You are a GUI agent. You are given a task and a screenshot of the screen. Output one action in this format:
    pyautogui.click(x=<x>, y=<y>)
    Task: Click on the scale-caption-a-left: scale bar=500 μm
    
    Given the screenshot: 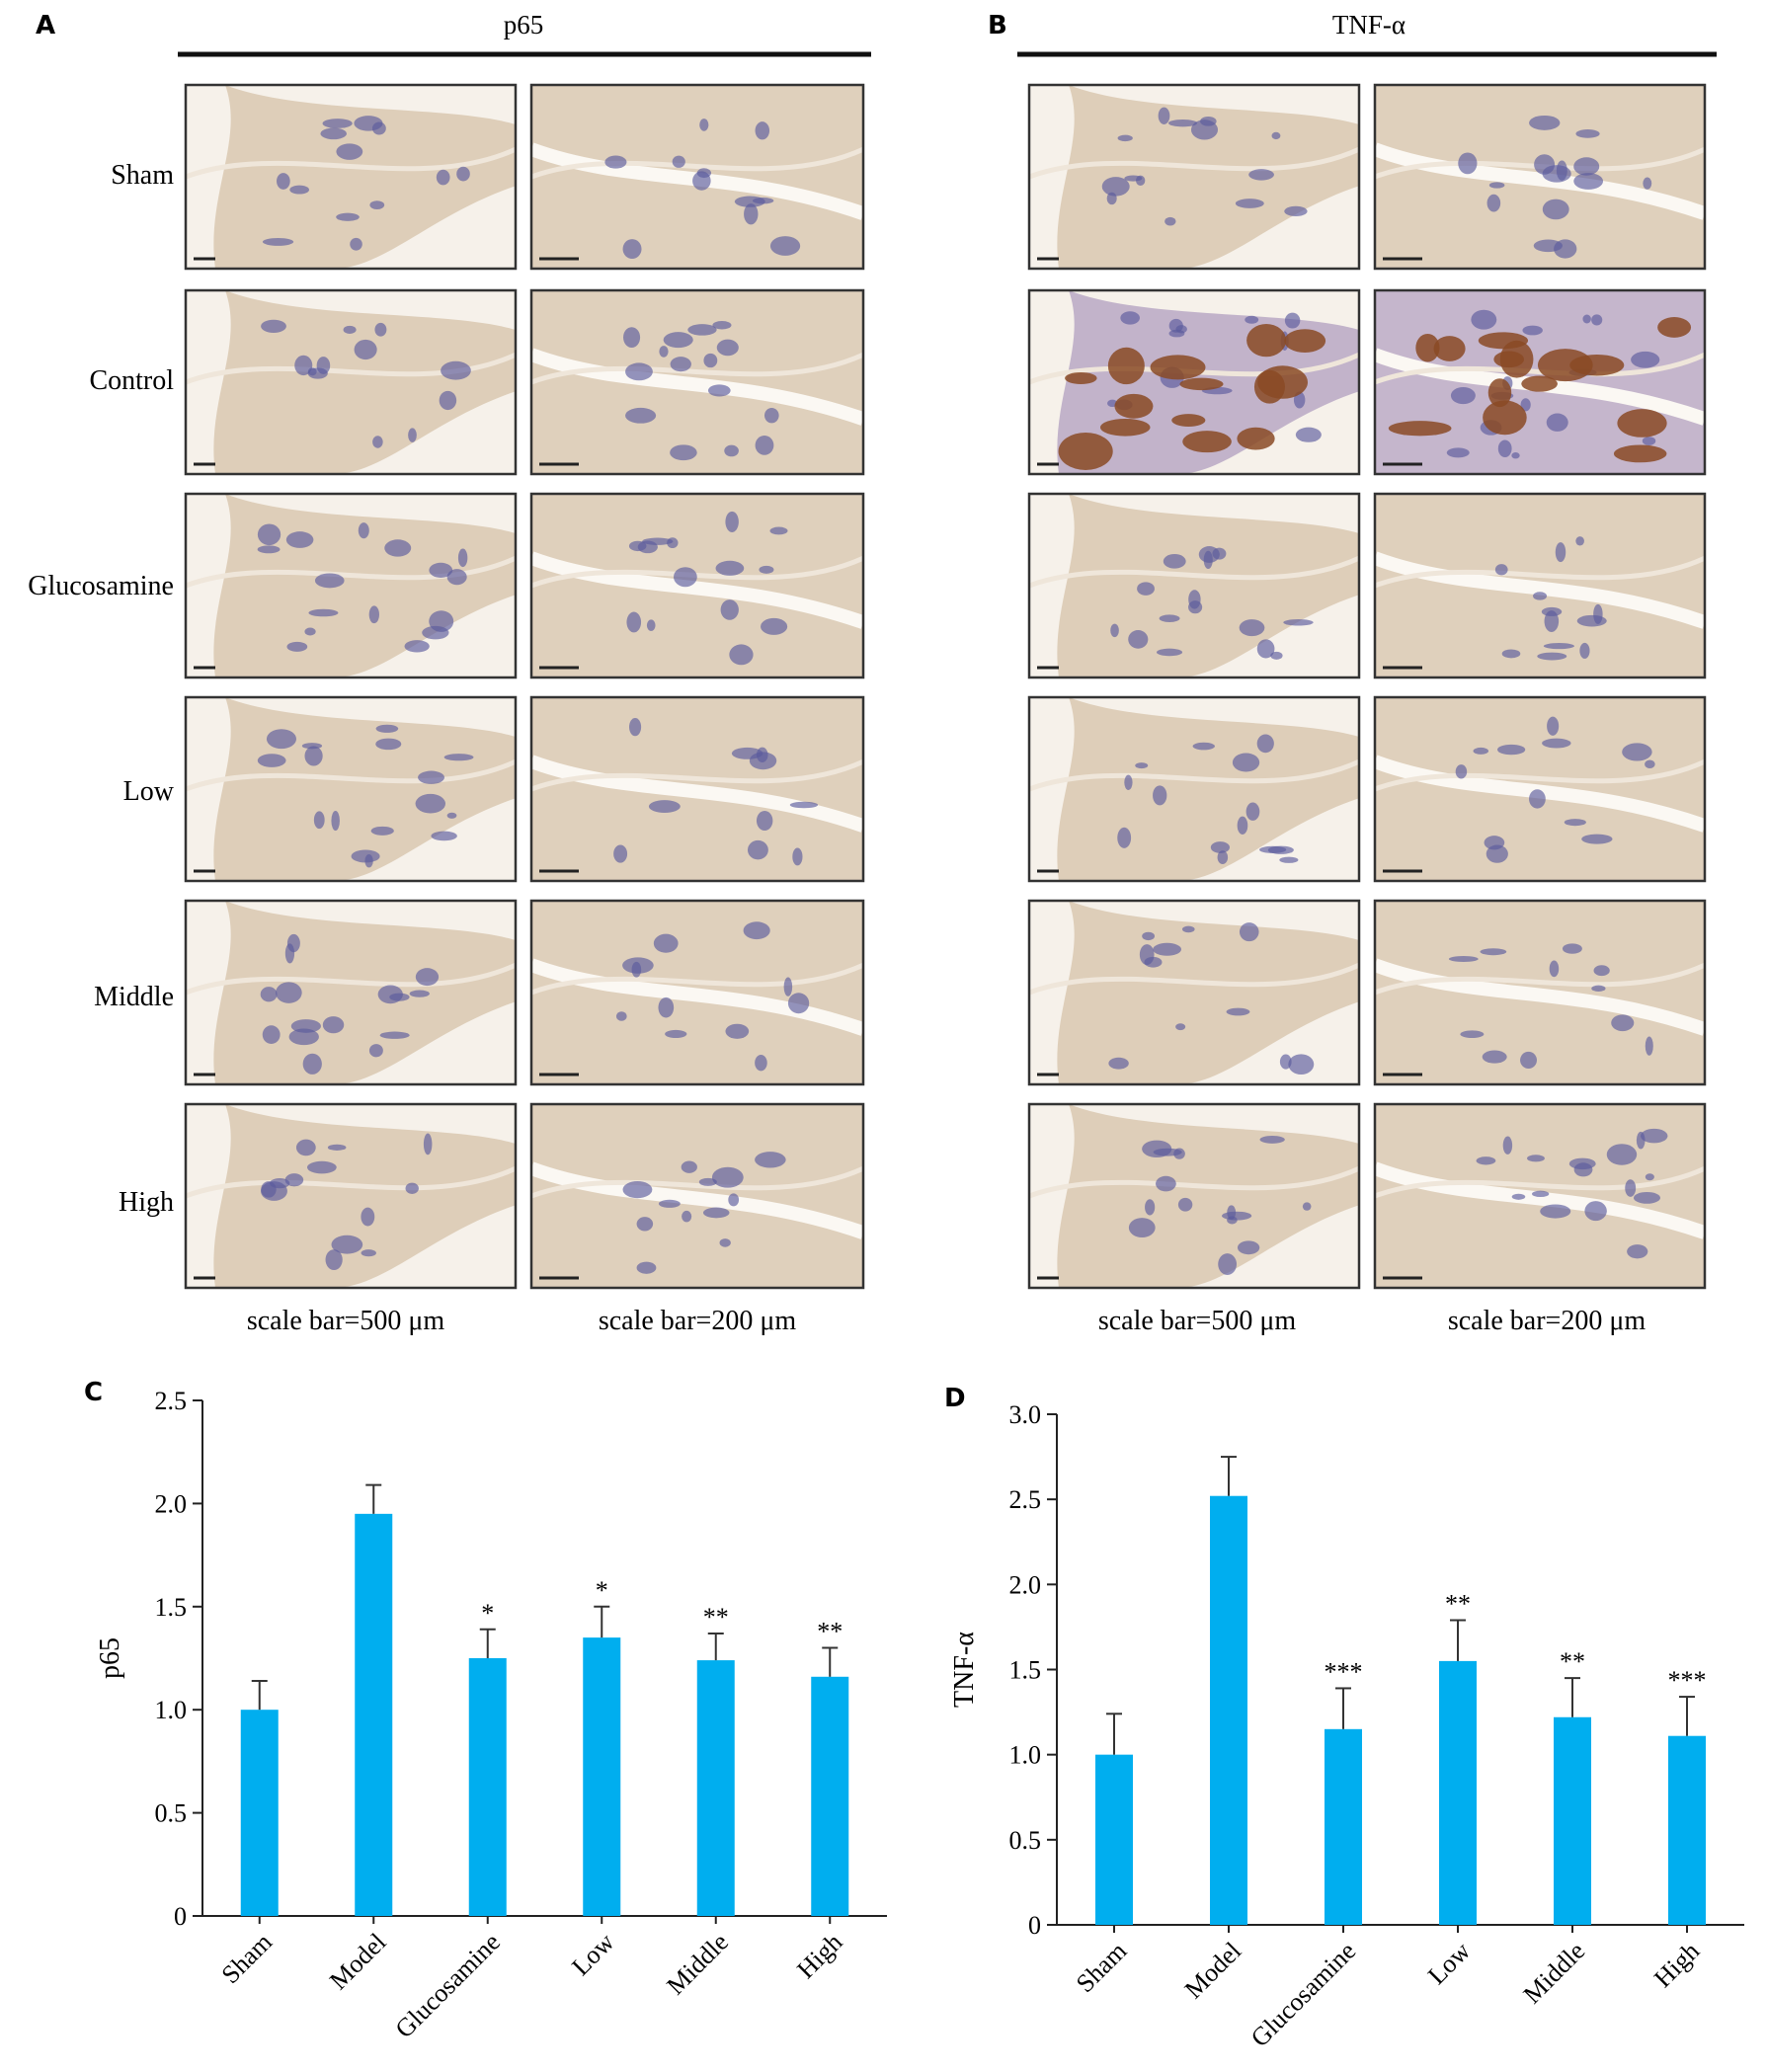 What is the action you would take?
    pyautogui.click(x=346, y=1321)
    